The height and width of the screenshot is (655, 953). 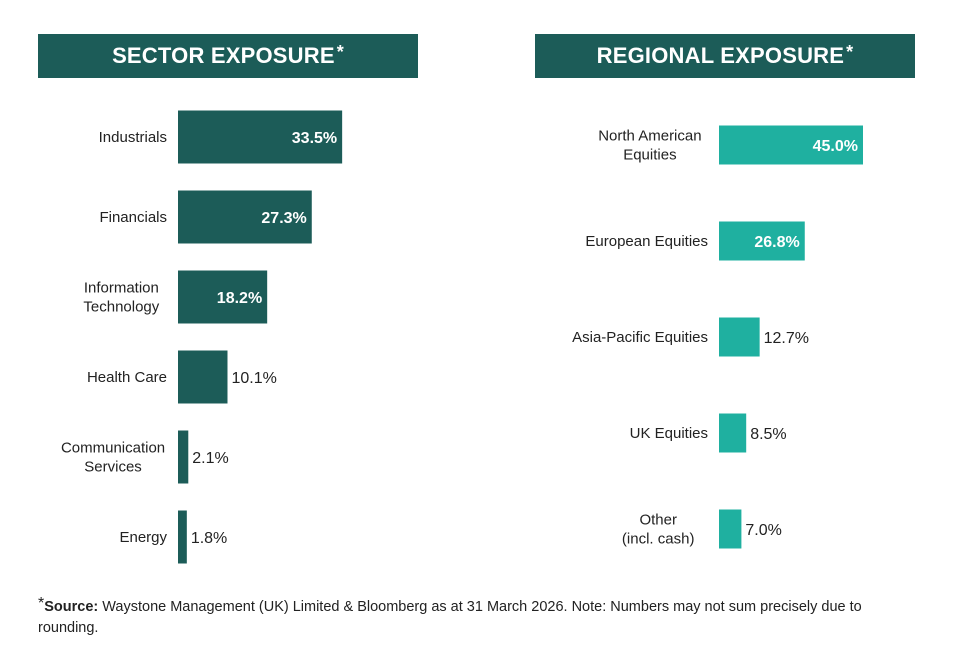 I want to click on category-label-line: Industrials, so click(x=133, y=137).